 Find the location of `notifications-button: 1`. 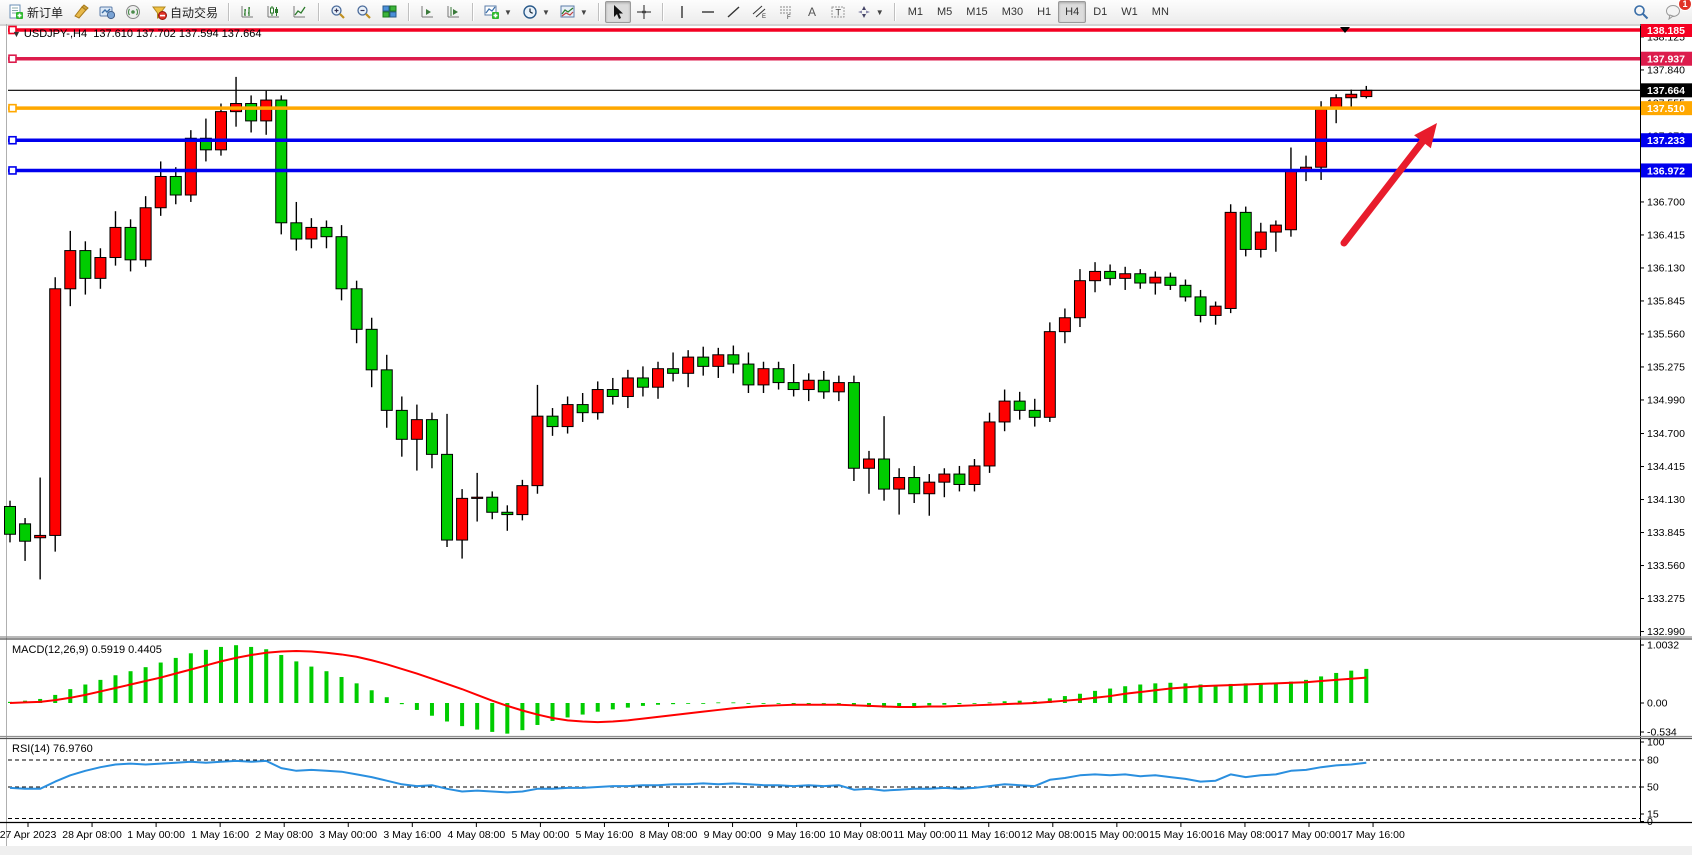

notifications-button: 1 is located at coordinates (1676, 11).